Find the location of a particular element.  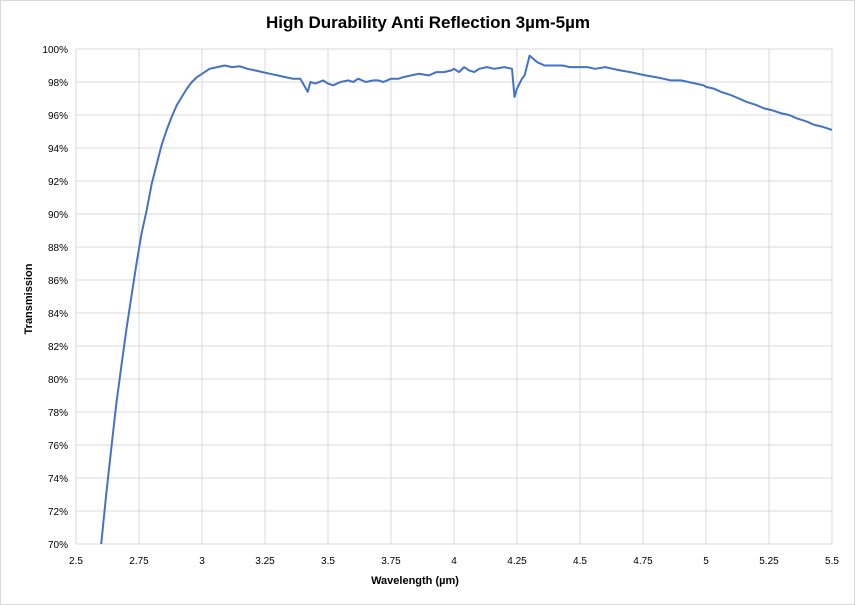

x-tick-label: 4.75 is located at coordinates (643, 561).